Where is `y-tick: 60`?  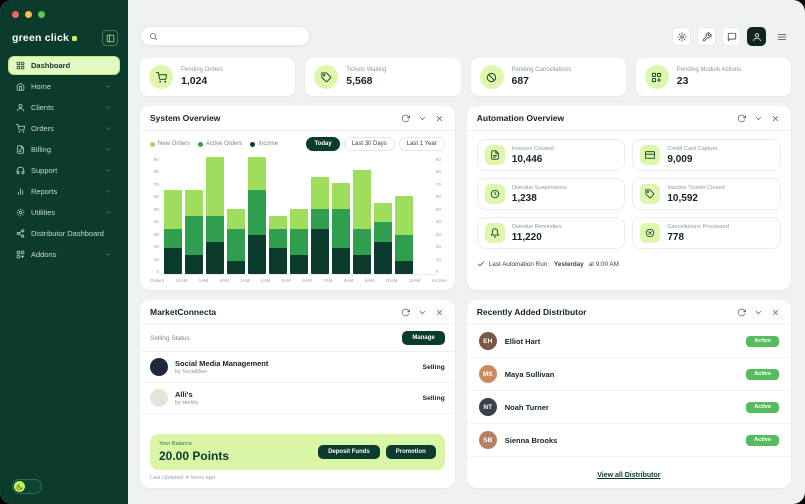 y-tick: 60 is located at coordinates (156, 197).